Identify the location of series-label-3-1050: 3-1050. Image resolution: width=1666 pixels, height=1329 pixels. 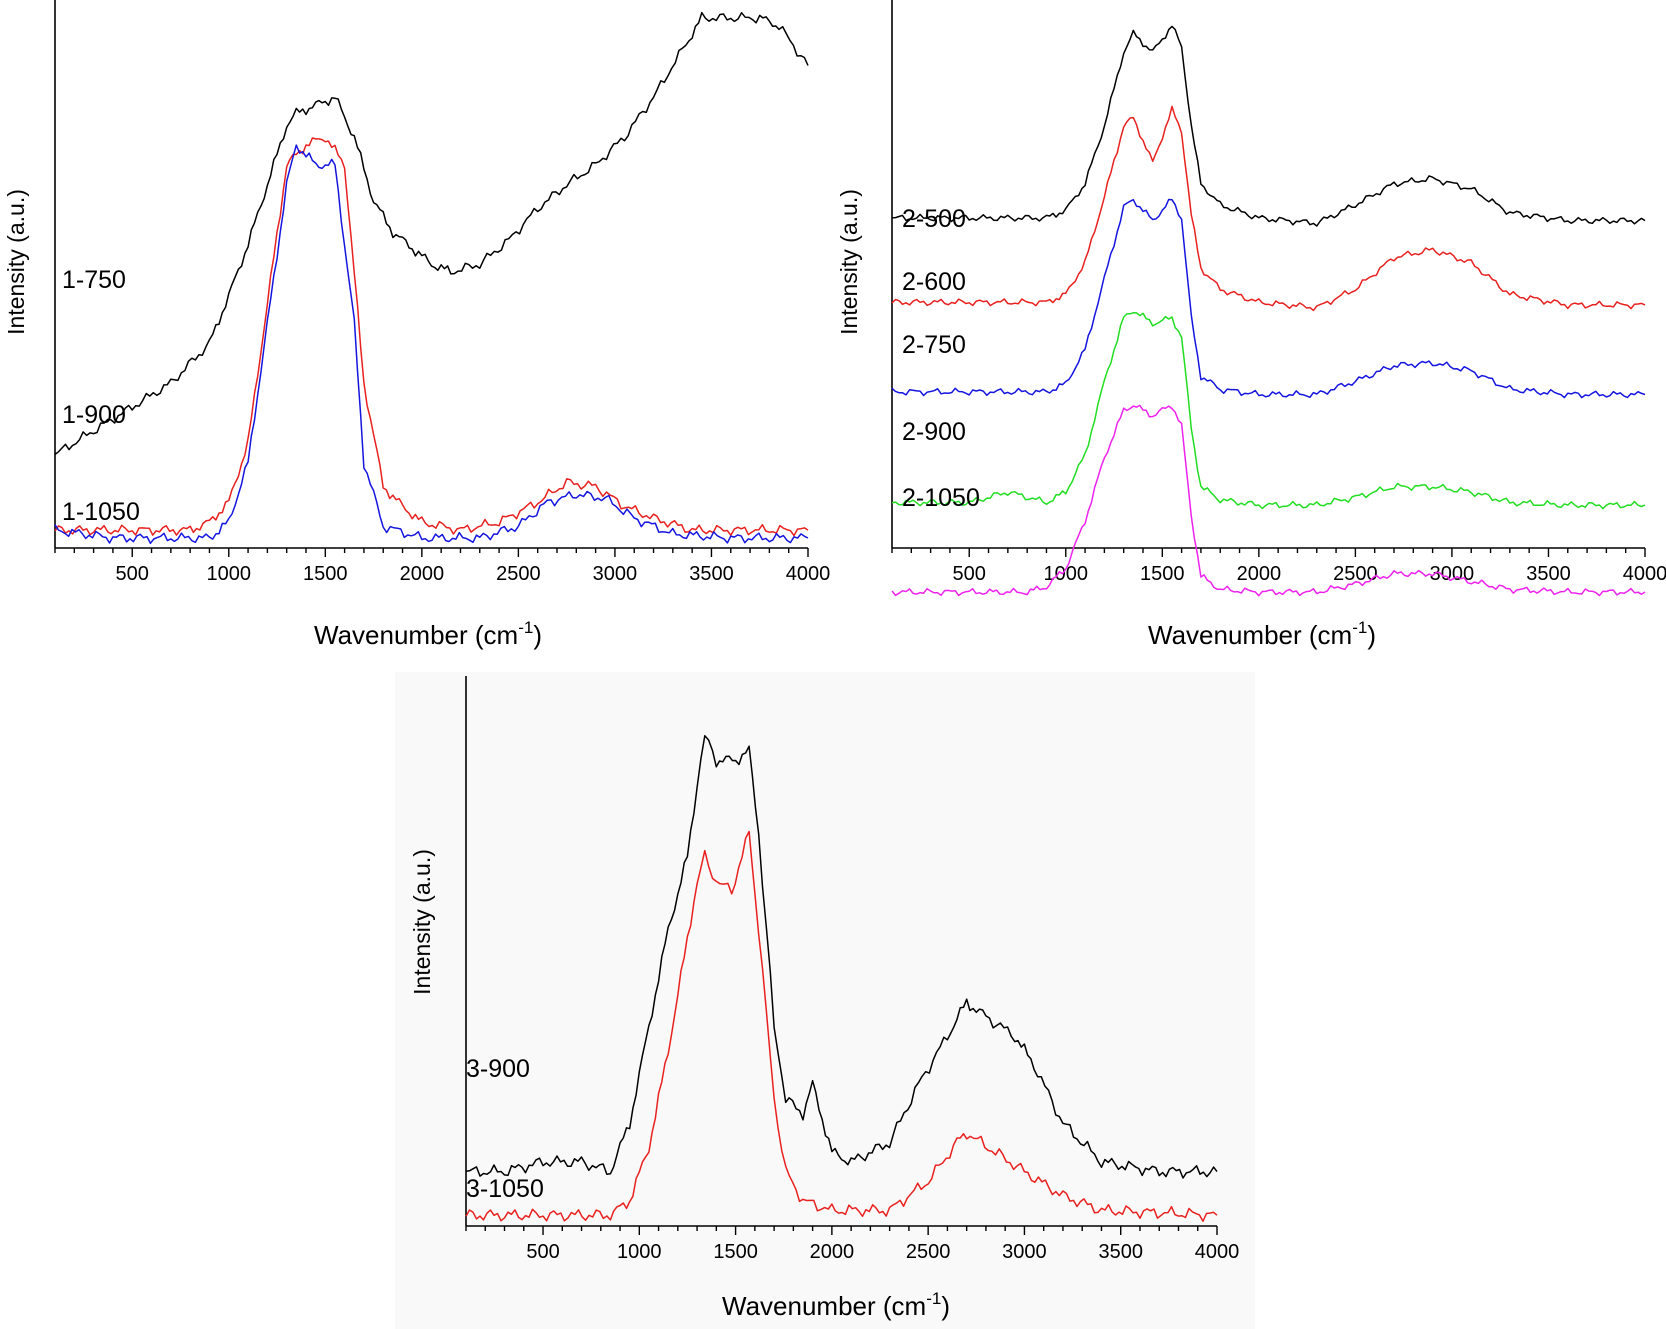
(505, 1189).